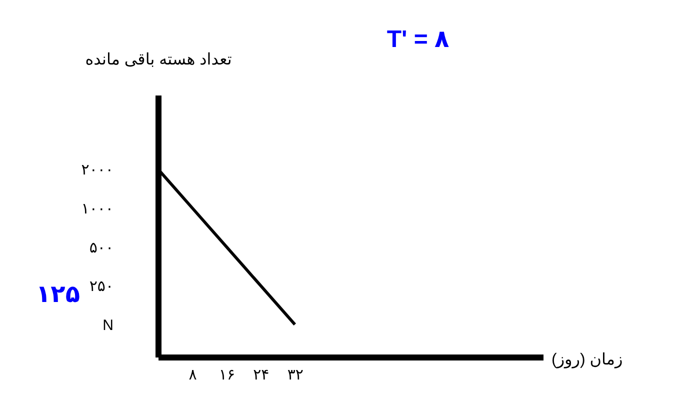 The height and width of the screenshot is (411, 692). I want to click on x-tick-label: ۱۶, so click(227, 375).